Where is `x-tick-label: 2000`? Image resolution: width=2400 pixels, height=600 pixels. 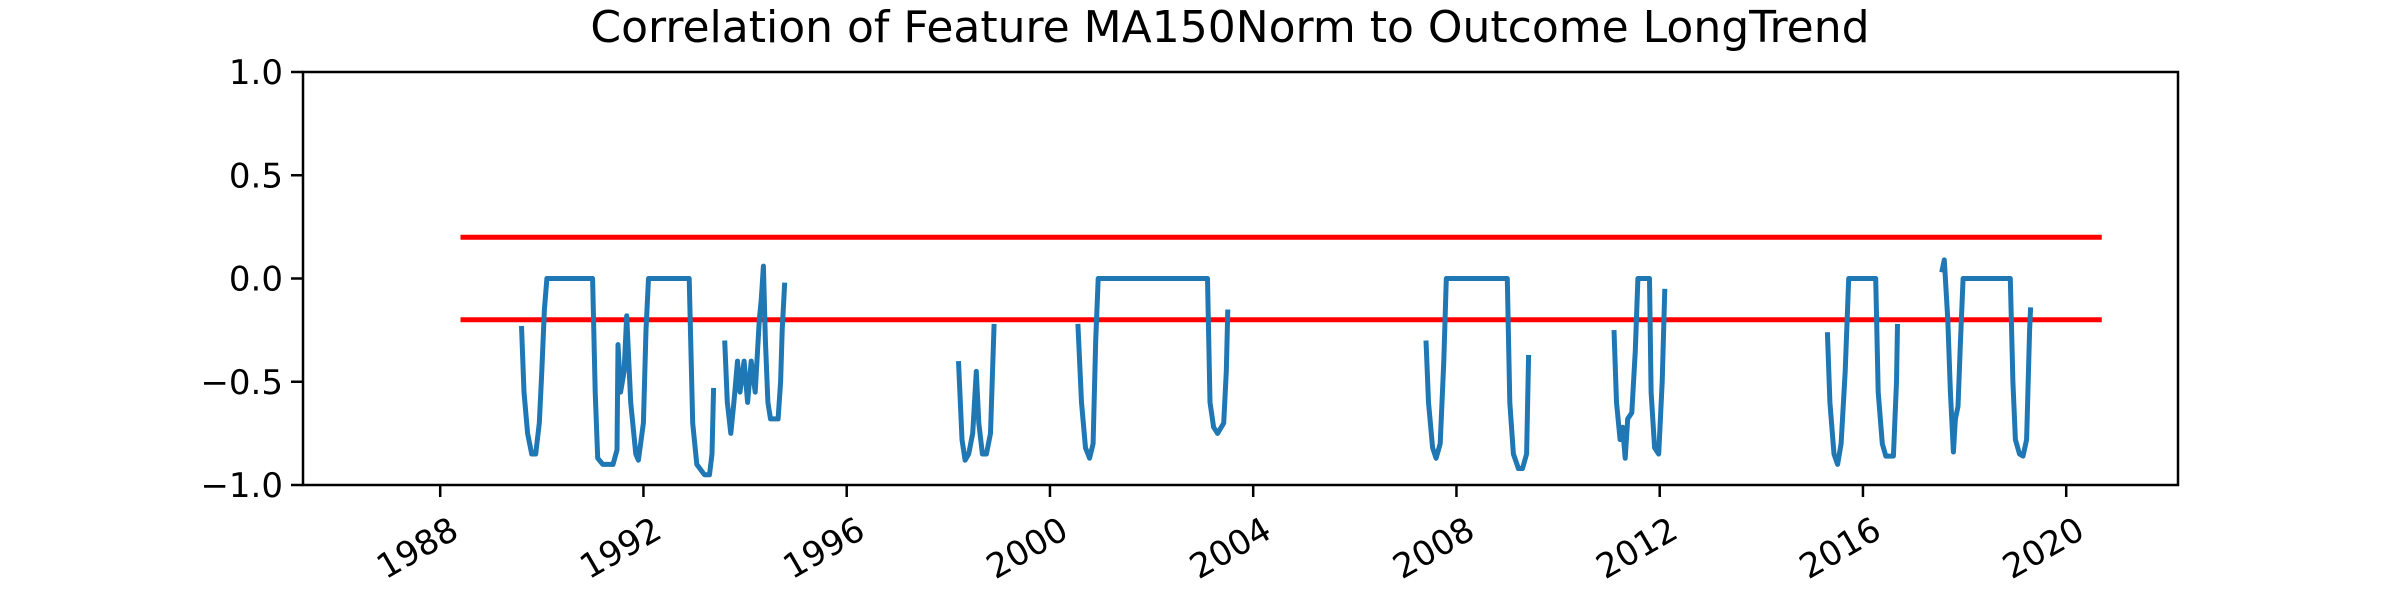
x-tick-label: 2000 is located at coordinates (1027, 549).